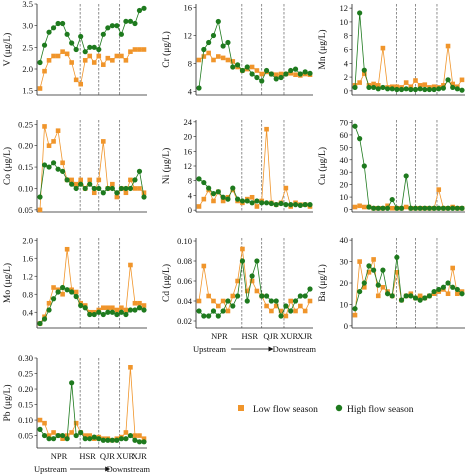 This screenshot has width=474, height=474. Describe the element at coordinates (108, 469) in the screenshot. I see `flow-arrow-head` at that location.